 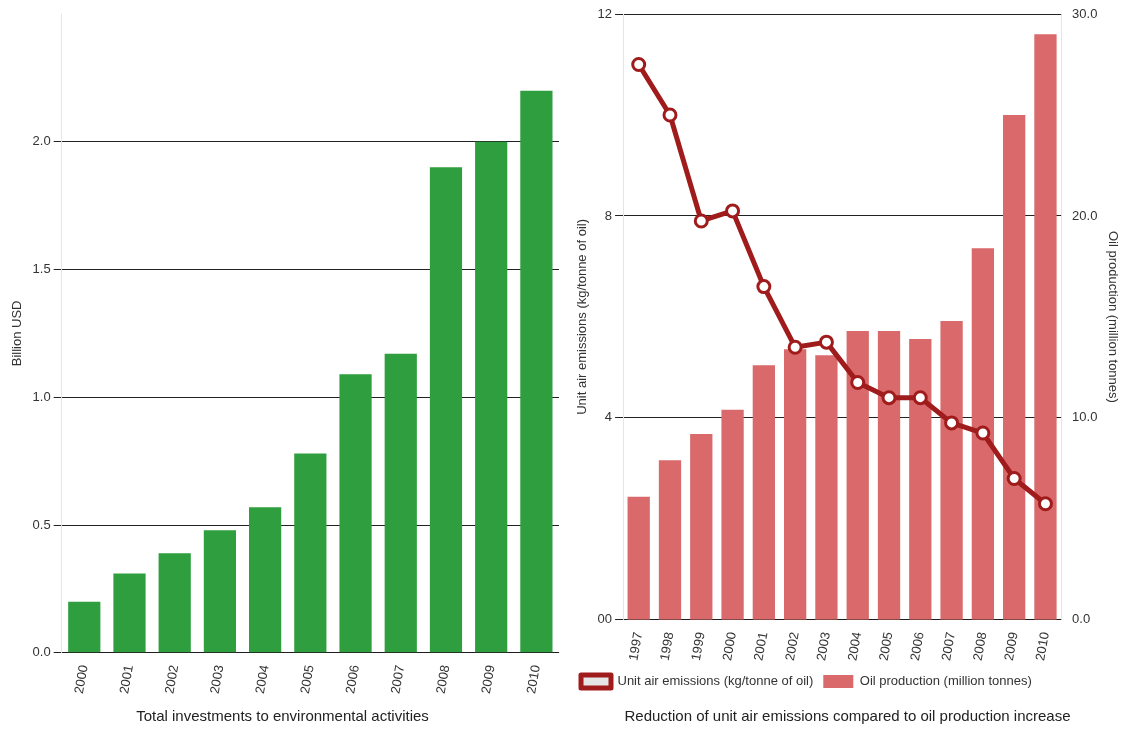 What do you see at coordinates (715, 681) in the screenshot?
I see `legend-label: Unit air emissions (kg/tonne of oil)` at bounding box center [715, 681].